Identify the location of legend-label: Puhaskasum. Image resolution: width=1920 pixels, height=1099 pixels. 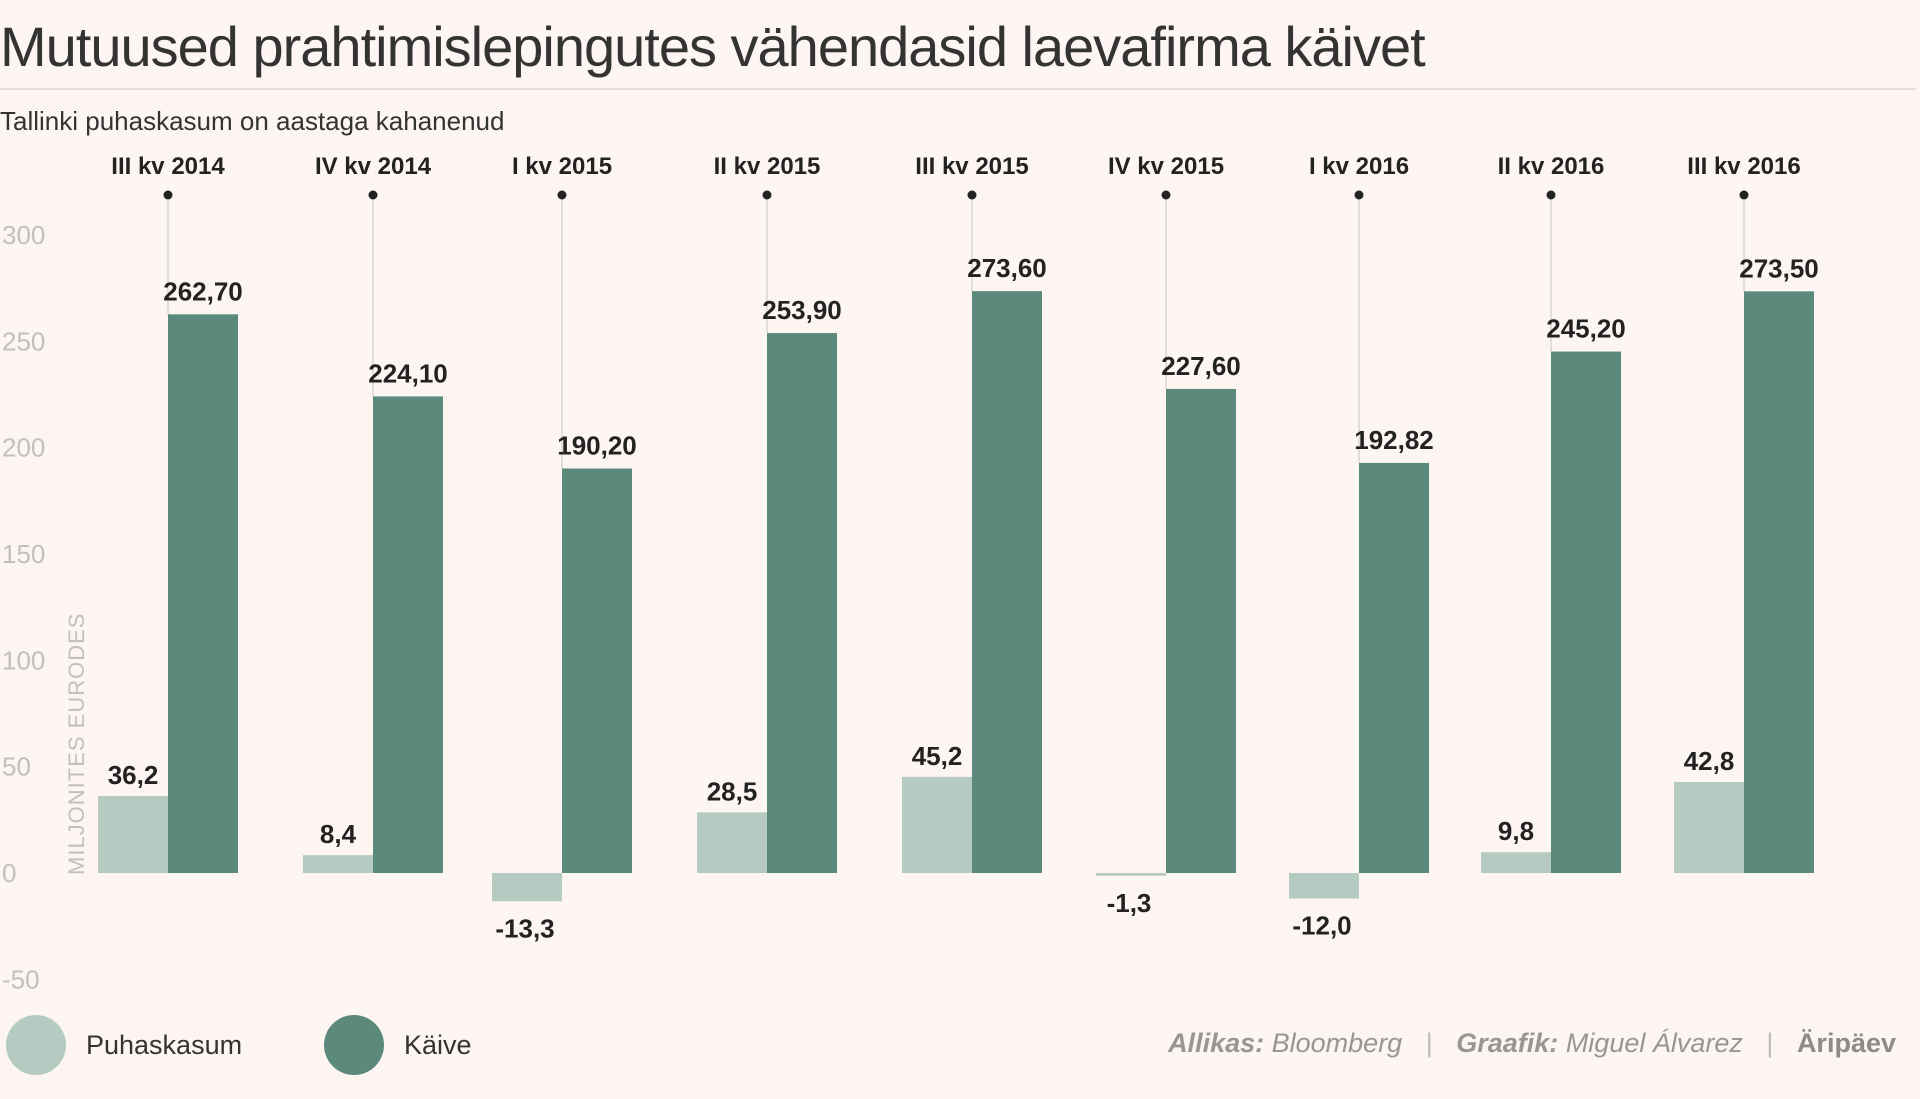
(164, 1044).